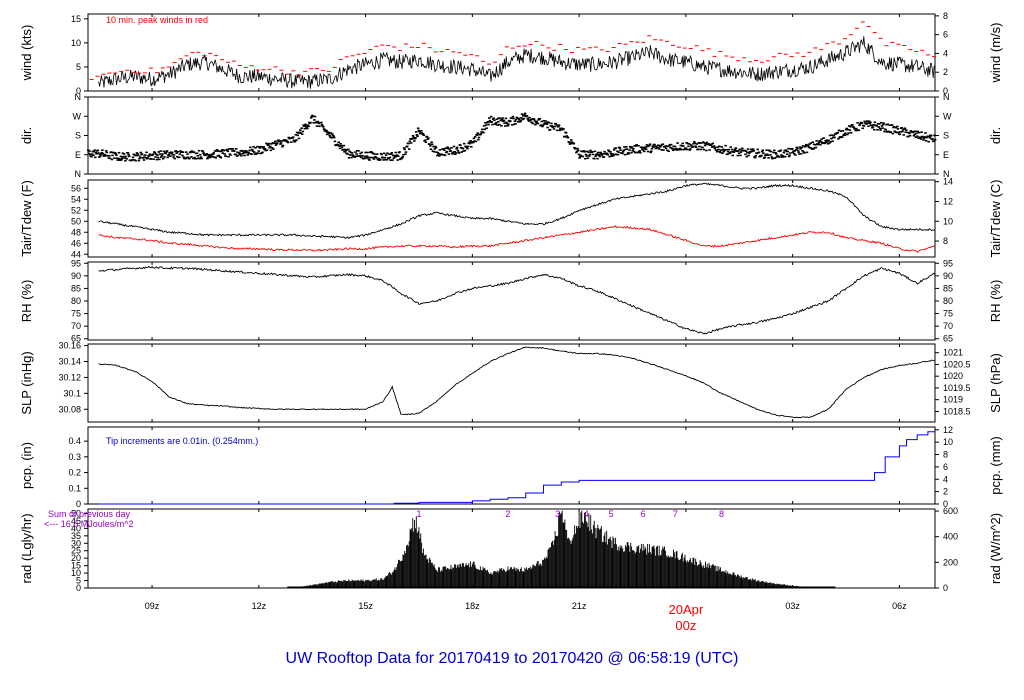 This screenshot has height=700, width=1024. What do you see at coordinates (76, 558) in the screenshot?
I see `rad-ytick-left-label: 20` at bounding box center [76, 558].